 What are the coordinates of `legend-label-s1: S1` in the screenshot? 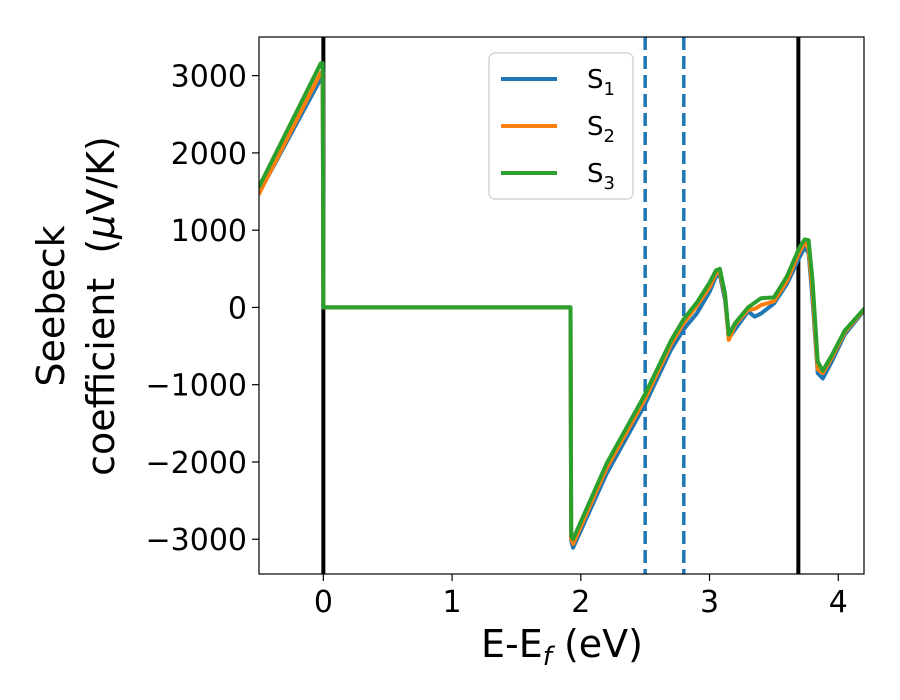 It's located at (601, 82).